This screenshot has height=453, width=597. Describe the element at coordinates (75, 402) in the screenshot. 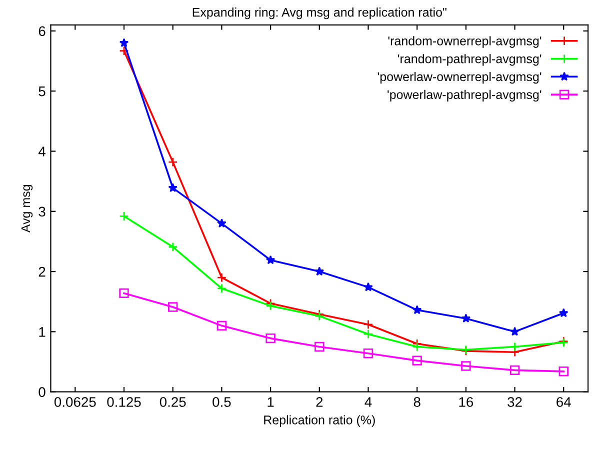

I see `x-tick-label: 0.0625` at that location.